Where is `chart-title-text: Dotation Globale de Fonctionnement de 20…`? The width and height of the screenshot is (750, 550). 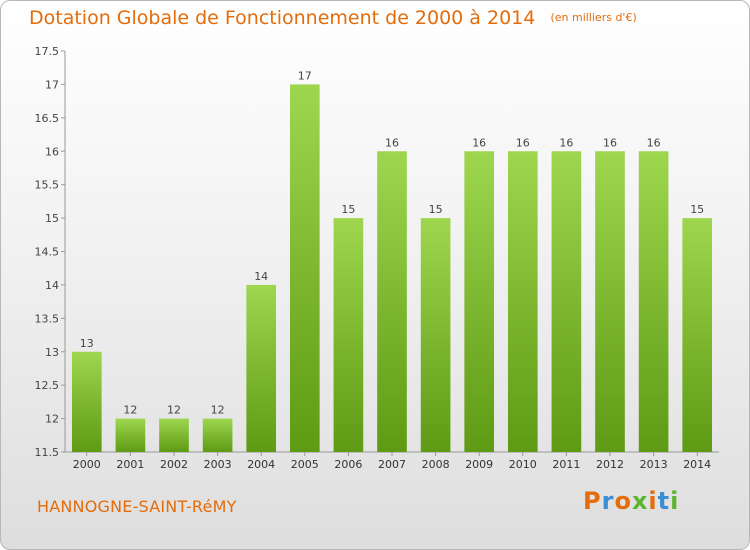
chart-title-text: Dotation Globale de Fonctionnement de 20… is located at coordinates (282, 18).